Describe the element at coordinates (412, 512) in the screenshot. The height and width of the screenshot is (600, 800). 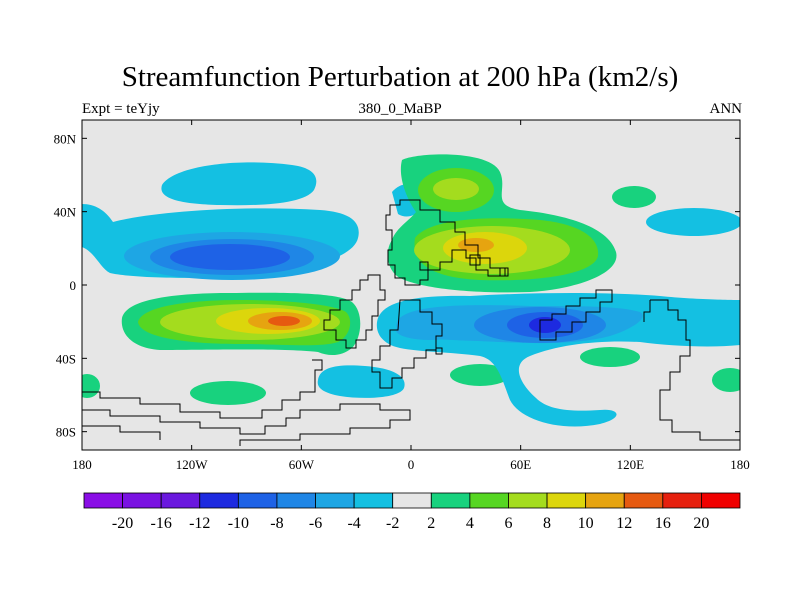
I see `colorbar: -20 -16 -12 -10 -8 -6 -4 -2 2 4 6 8 10 12 16 20` at that location.